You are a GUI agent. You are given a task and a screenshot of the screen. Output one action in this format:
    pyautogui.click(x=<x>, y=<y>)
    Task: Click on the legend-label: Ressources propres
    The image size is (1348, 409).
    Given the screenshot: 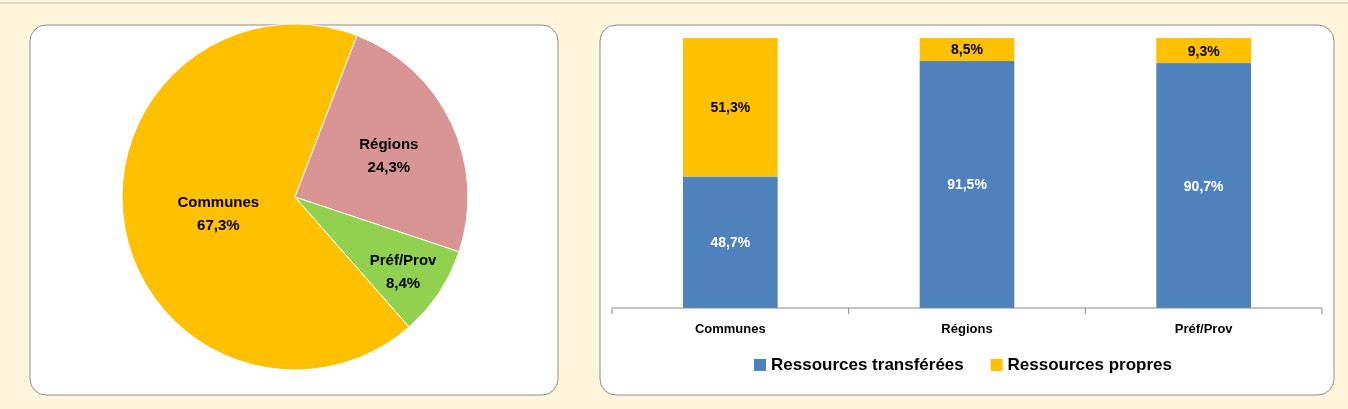 What is the action you would take?
    pyautogui.click(x=1090, y=364)
    